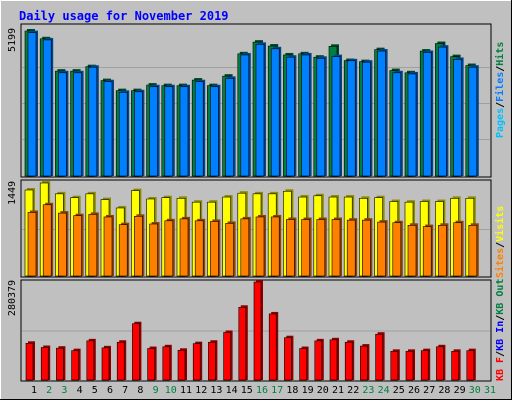 The width and height of the screenshot is (512, 400). What do you see at coordinates (212, 361) in the screenshot?
I see `bar-kbf-day-13-face` at bounding box center [212, 361].